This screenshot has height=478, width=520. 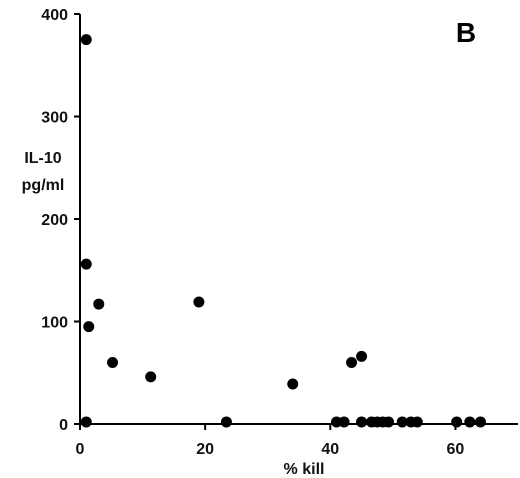 I want to click on y-tick-label: 400, so click(x=54, y=15).